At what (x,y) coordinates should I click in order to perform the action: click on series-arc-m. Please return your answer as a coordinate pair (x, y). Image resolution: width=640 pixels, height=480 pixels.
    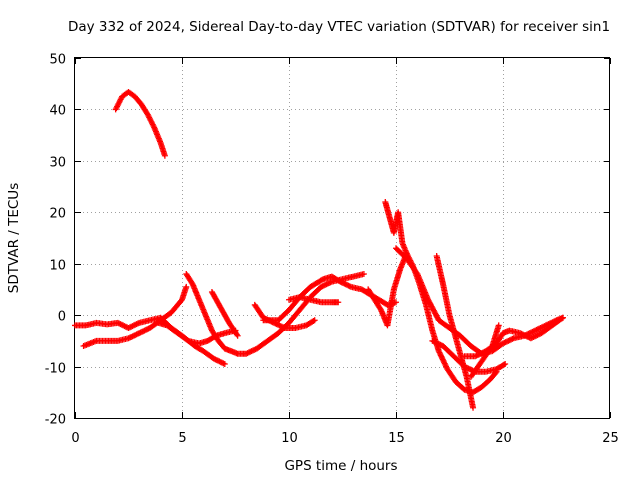
    Looking at the image, I should click on (455, 332).